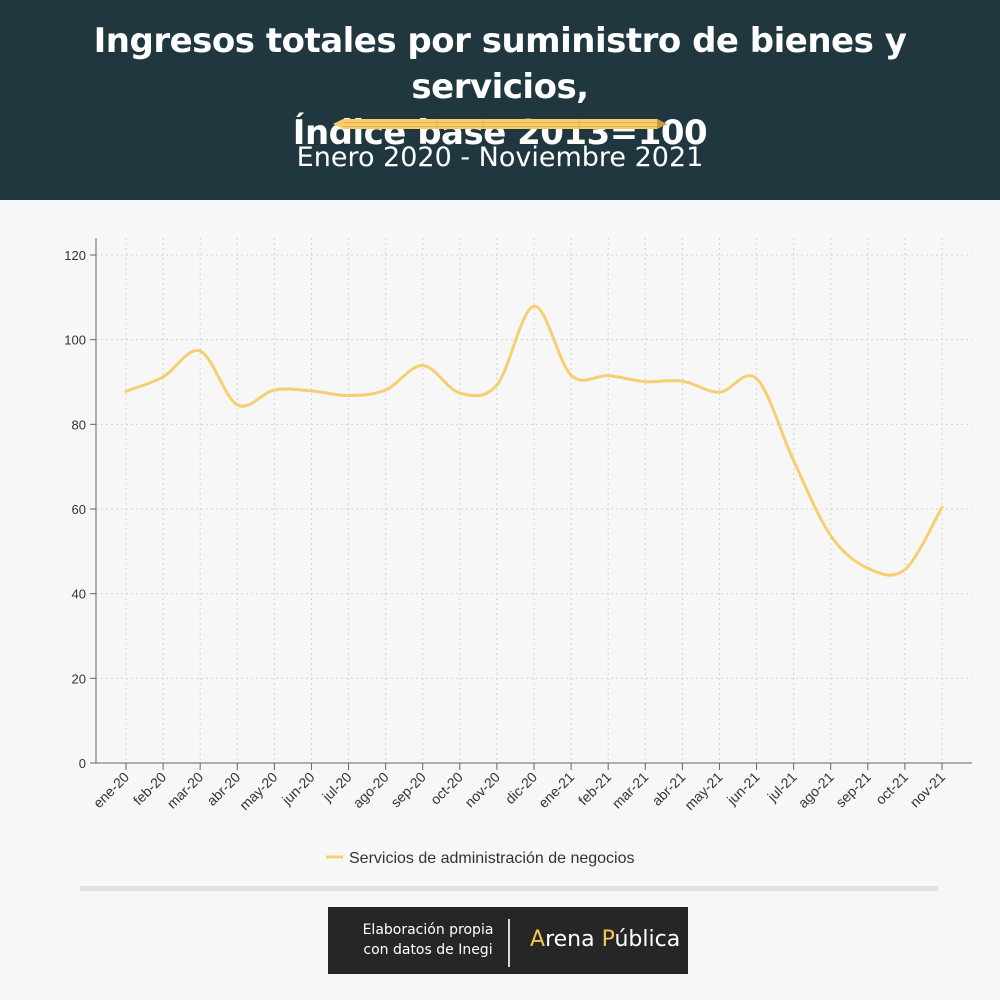  What do you see at coordinates (150, 789) in the screenshot?
I see `x-tick-label: feb-20` at bounding box center [150, 789].